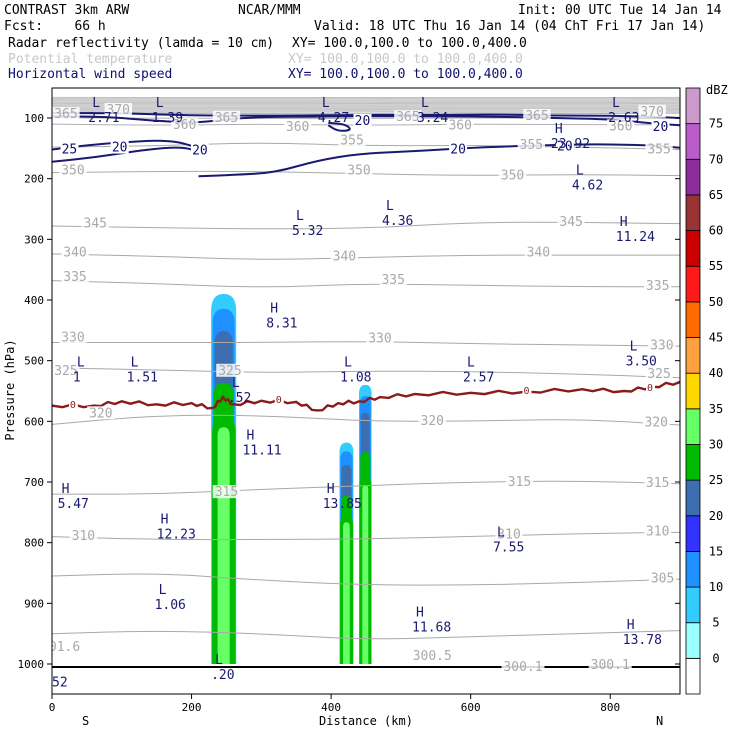 The height and width of the screenshot is (740, 740). Describe the element at coordinates (538, 253) in the screenshot. I see `theta-contour-label: 340` at that location.